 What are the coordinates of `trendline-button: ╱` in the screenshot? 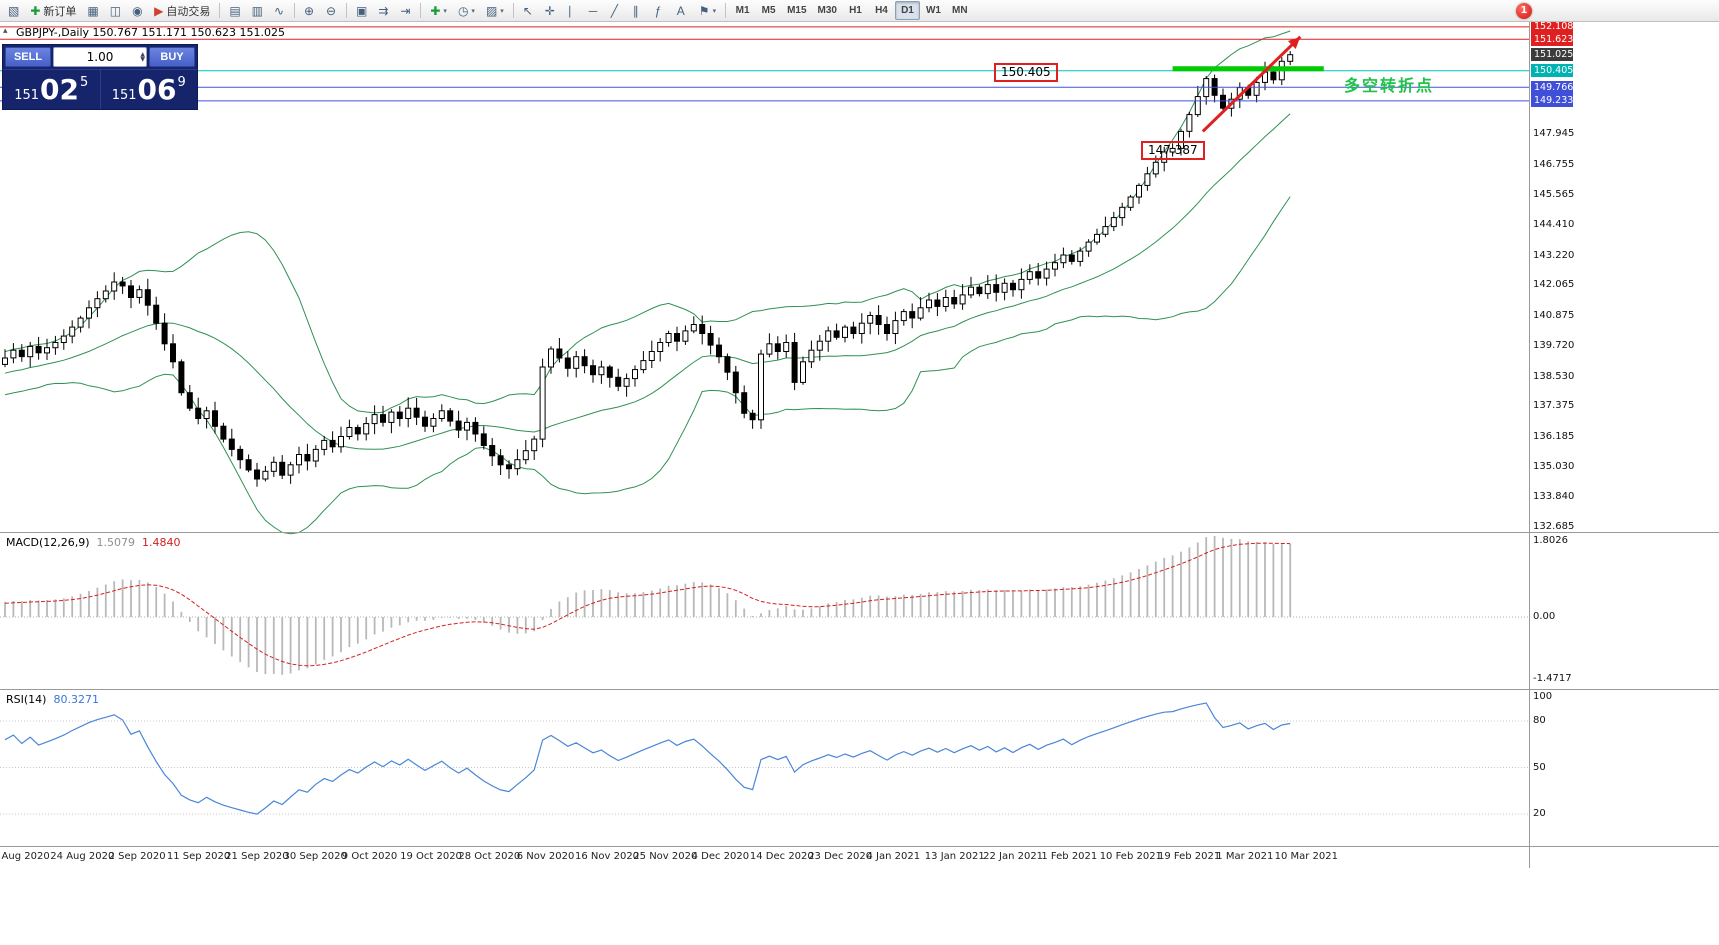 It's located at (616, 10).